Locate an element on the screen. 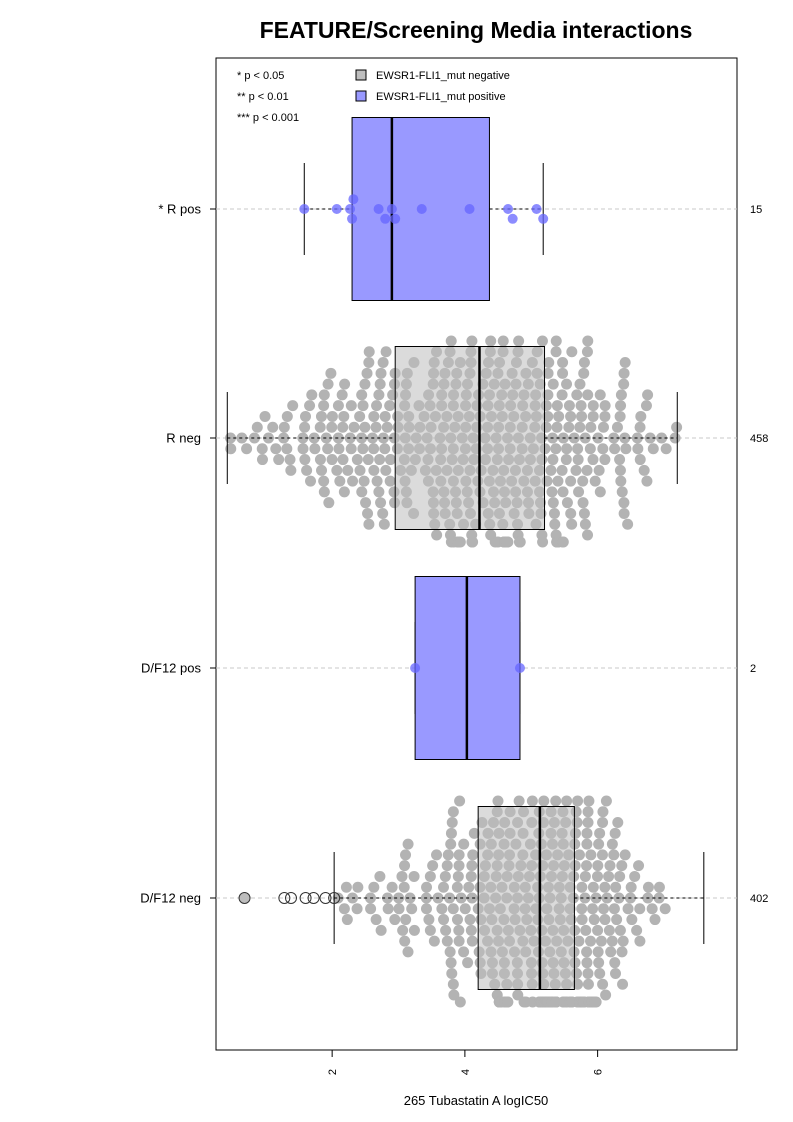 This screenshot has height=1122, width=793. group-label-0: * R pos is located at coordinates (179, 209).